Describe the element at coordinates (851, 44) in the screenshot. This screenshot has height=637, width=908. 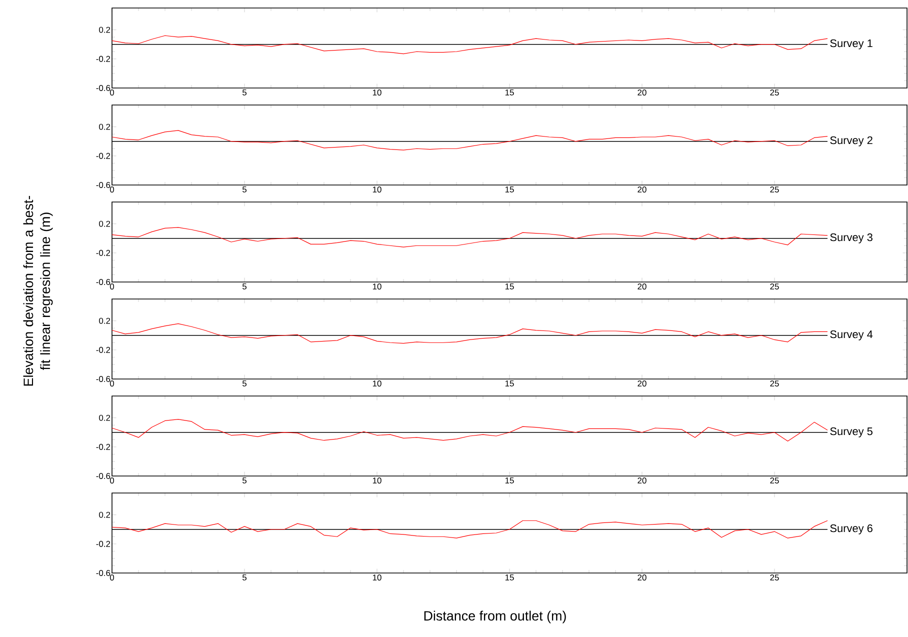
I see `ref-line-label: Survey 1` at that location.